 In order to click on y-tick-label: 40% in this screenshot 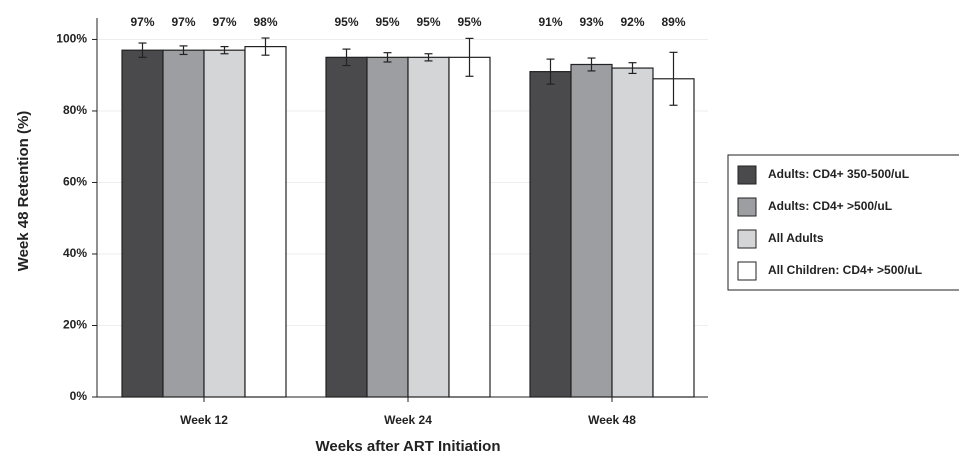, I will do `click(75, 253)`.